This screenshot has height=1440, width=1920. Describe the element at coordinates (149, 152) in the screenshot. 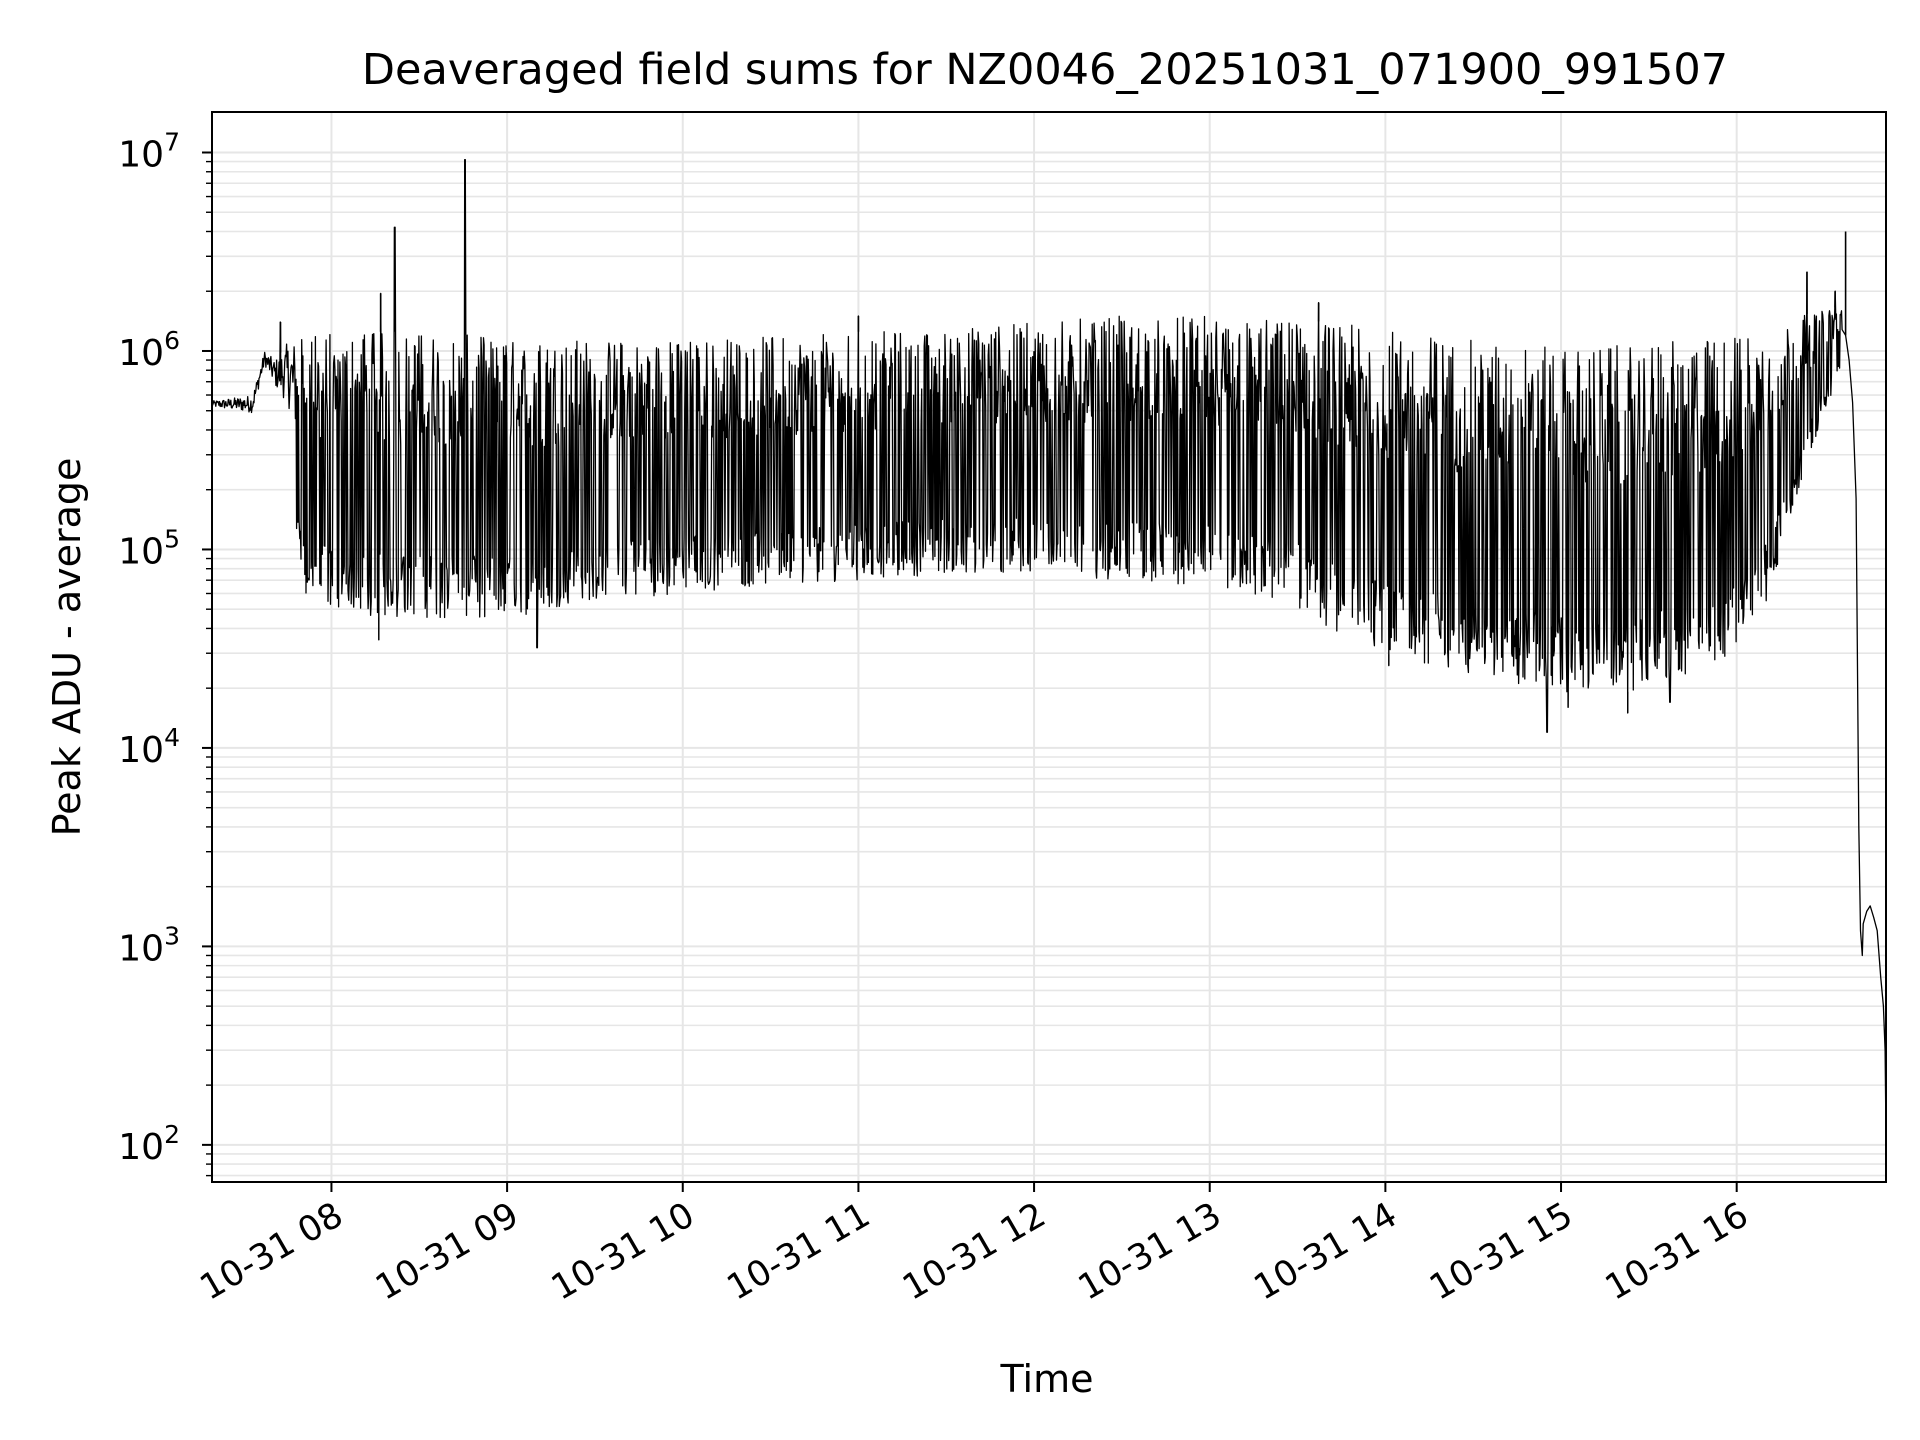

I see `y-tick-label: 10⁷` at that location.